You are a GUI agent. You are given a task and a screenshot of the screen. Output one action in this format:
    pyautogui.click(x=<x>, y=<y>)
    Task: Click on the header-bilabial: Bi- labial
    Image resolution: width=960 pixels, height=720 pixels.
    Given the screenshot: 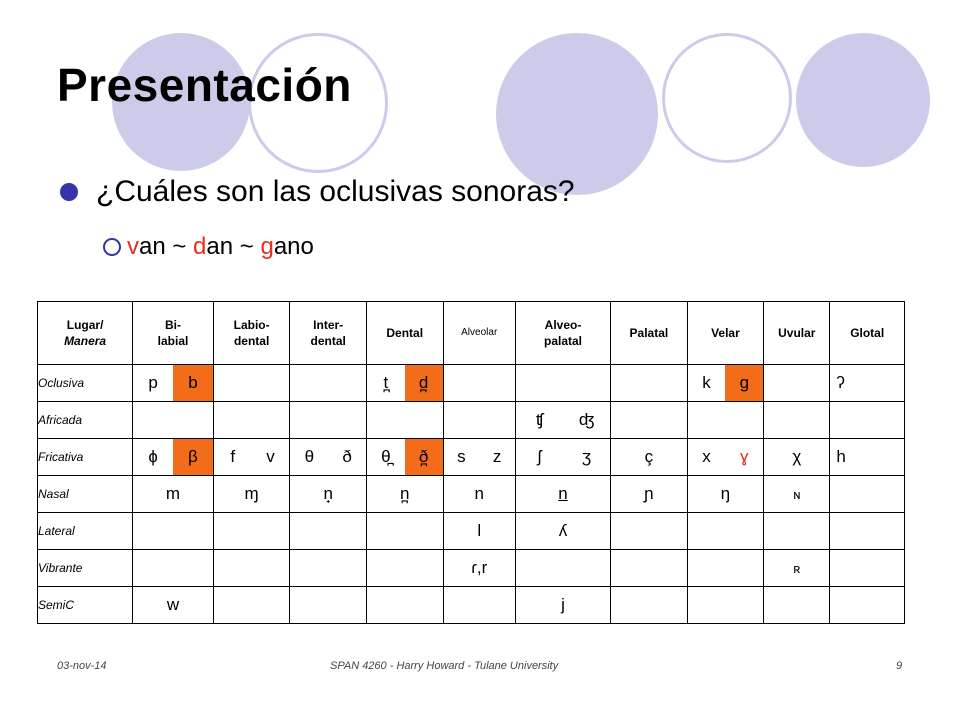 What is the action you would take?
    pyautogui.click(x=173, y=333)
    